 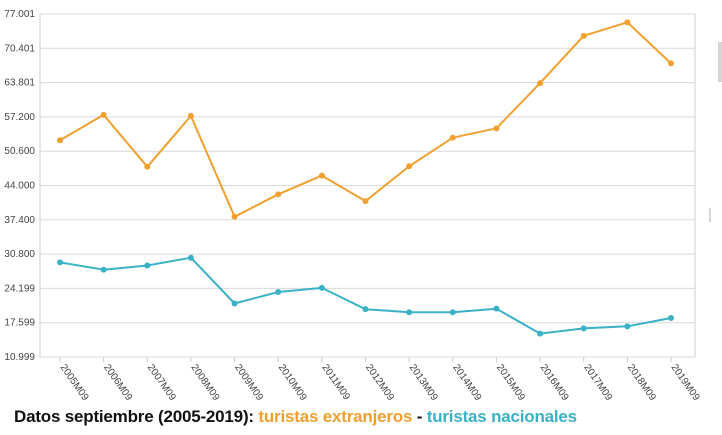 What do you see at coordinates (161, 382) in the screenshot?
I see `x-tick-label: 2007M09` at bounding box center [161, 382].